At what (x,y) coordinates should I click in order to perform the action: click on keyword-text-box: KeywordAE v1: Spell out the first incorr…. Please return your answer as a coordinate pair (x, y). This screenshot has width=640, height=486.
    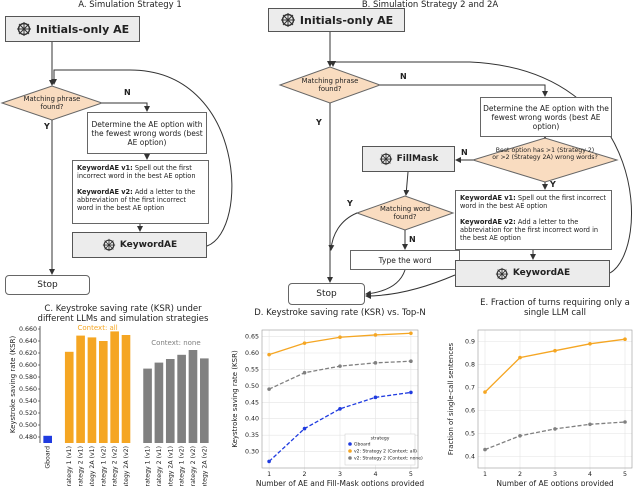
    Looking at the image, I should click on (140, 192).